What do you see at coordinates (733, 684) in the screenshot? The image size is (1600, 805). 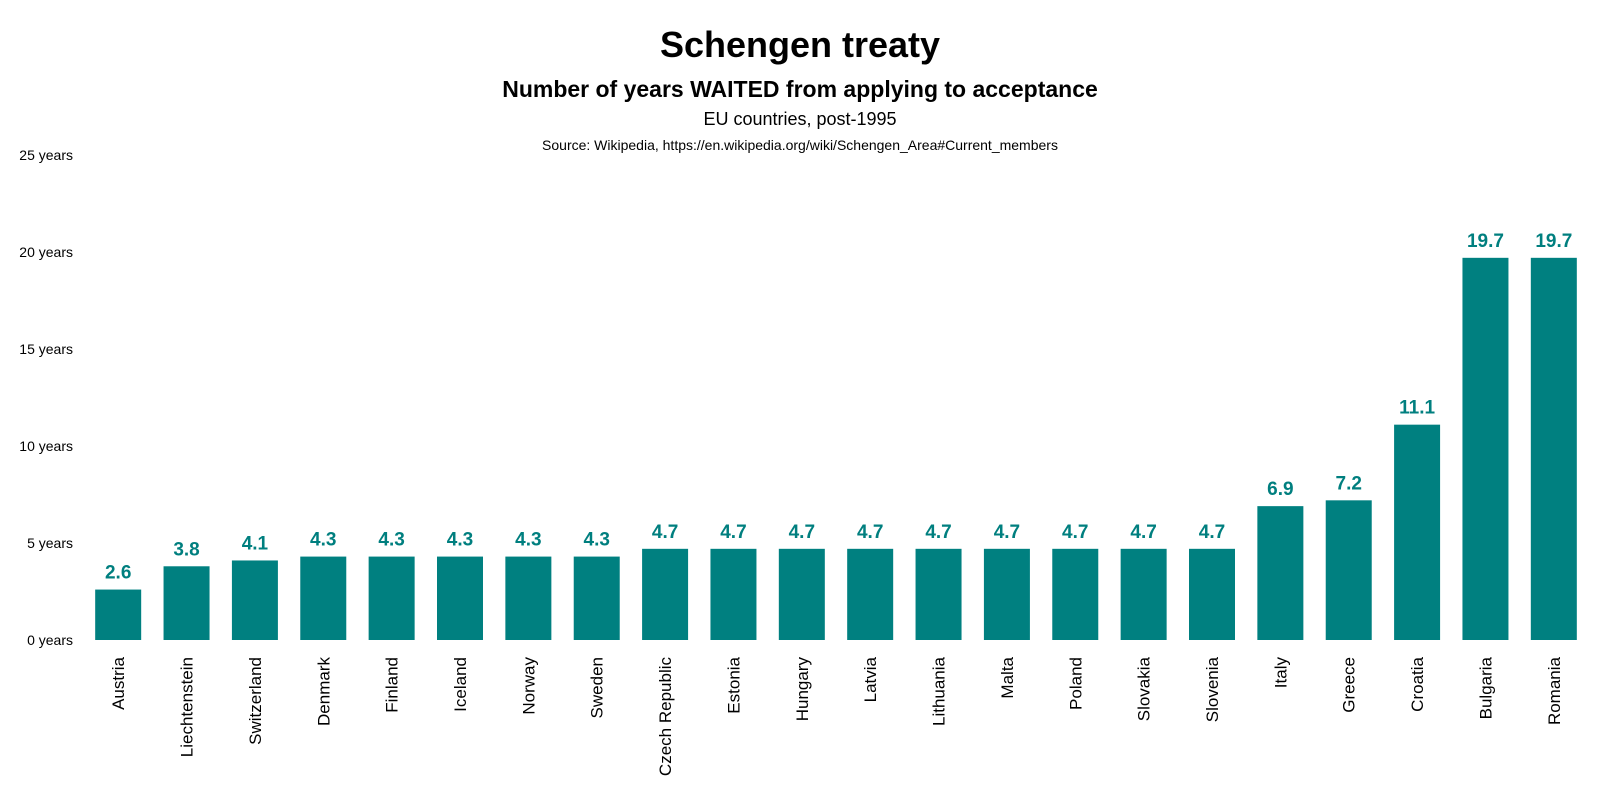 I see `x-tick-label: Estonia` at bounding box center [733, 684].